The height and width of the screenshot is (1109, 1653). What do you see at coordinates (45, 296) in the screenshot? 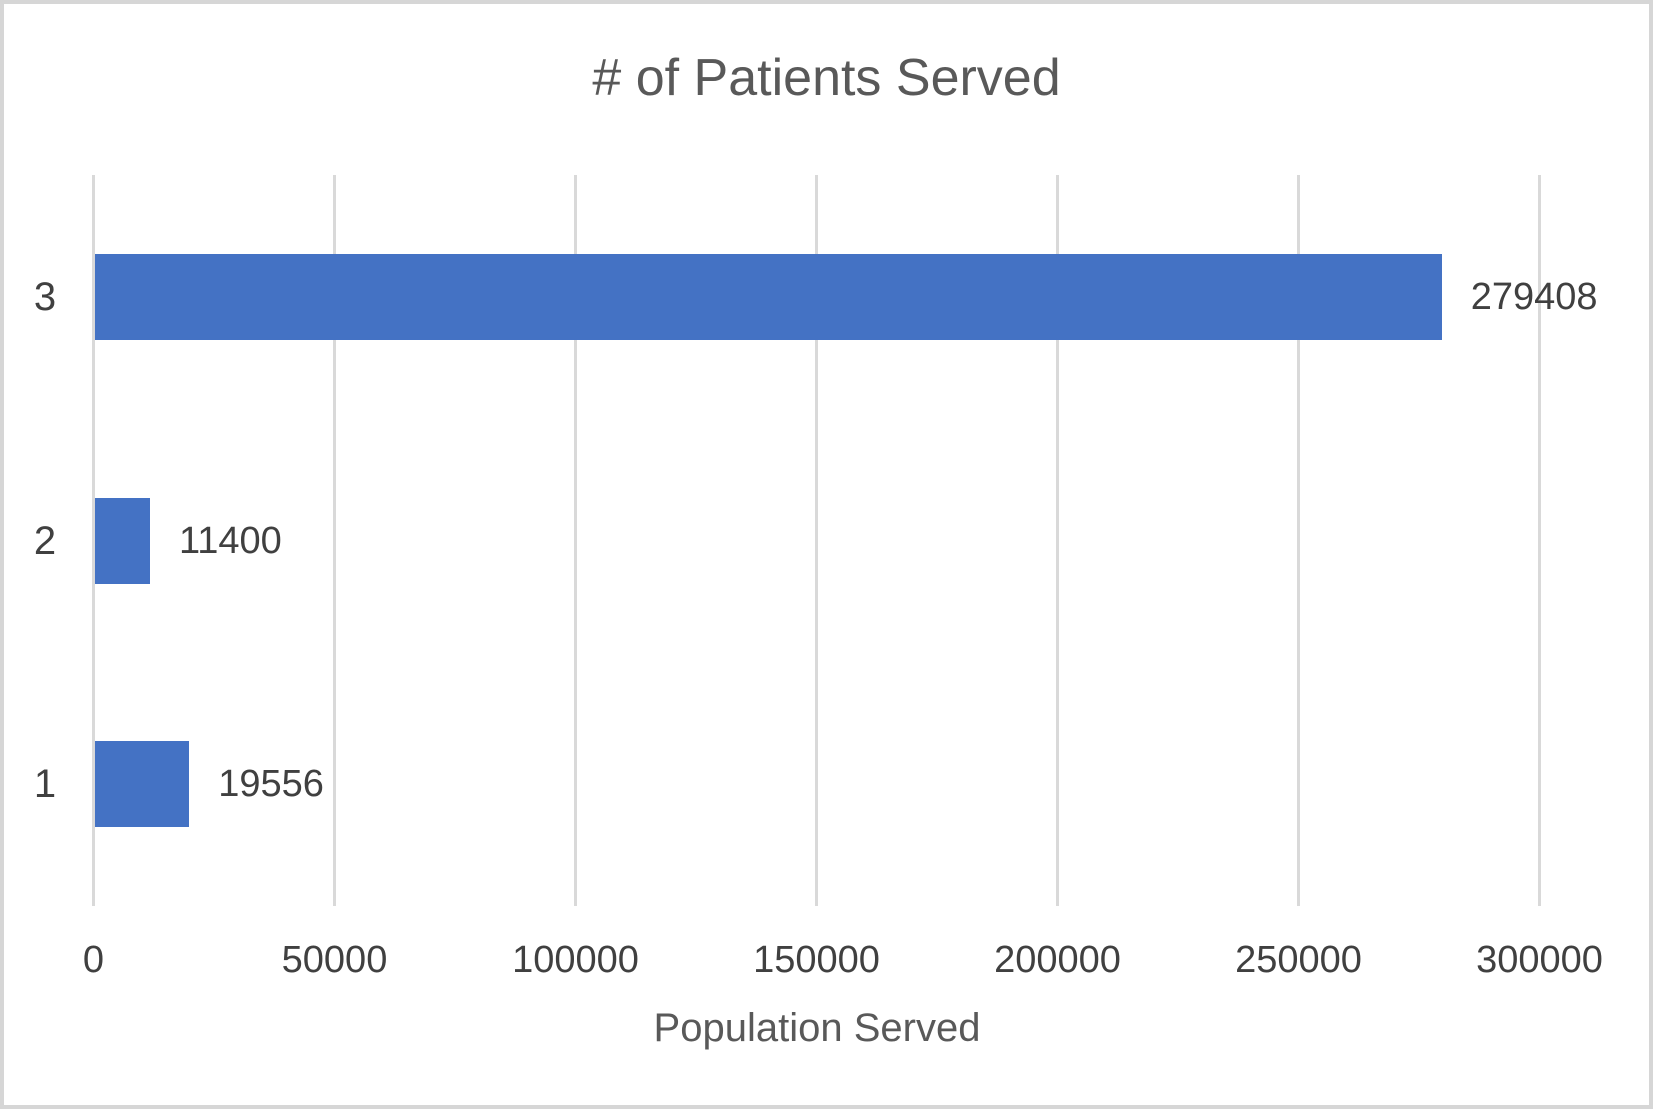
I see `y-category-label: 3` at bounding box center [45, 296].